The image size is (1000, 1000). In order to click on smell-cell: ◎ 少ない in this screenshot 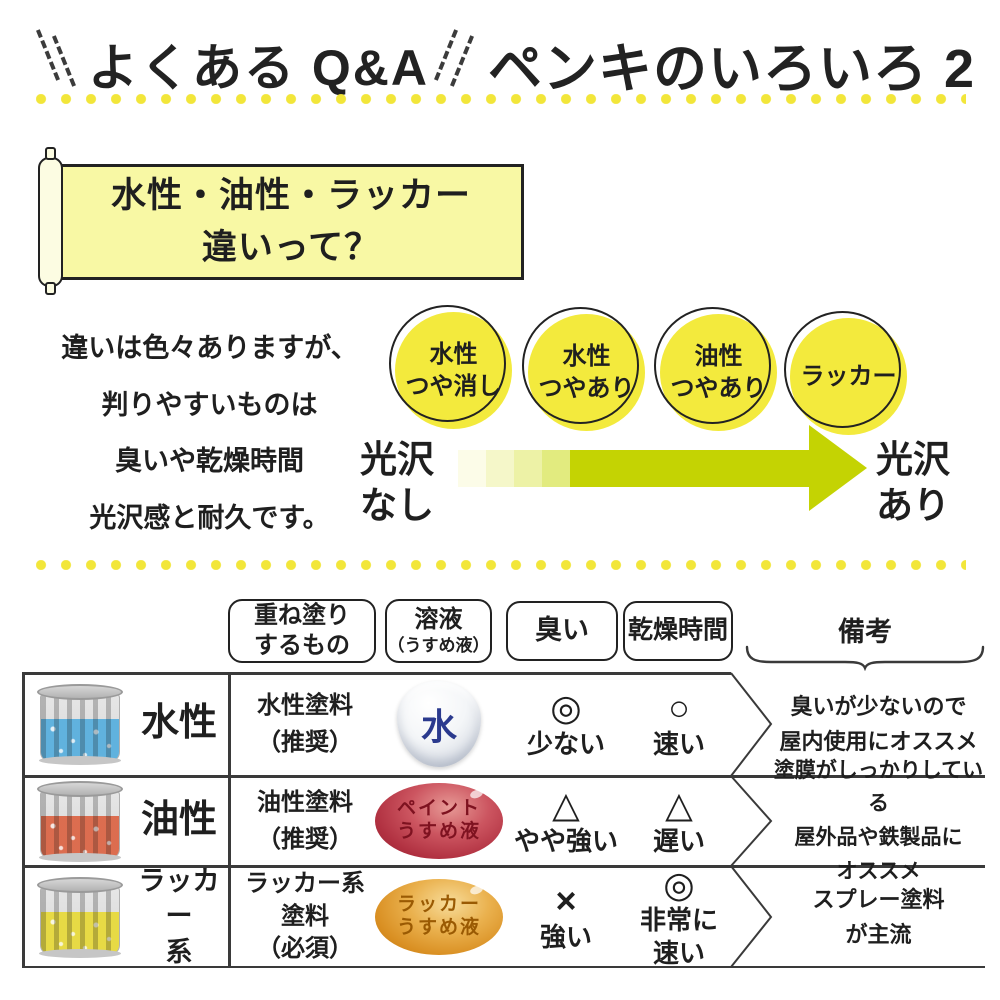, I will do `click(565, 722)`.